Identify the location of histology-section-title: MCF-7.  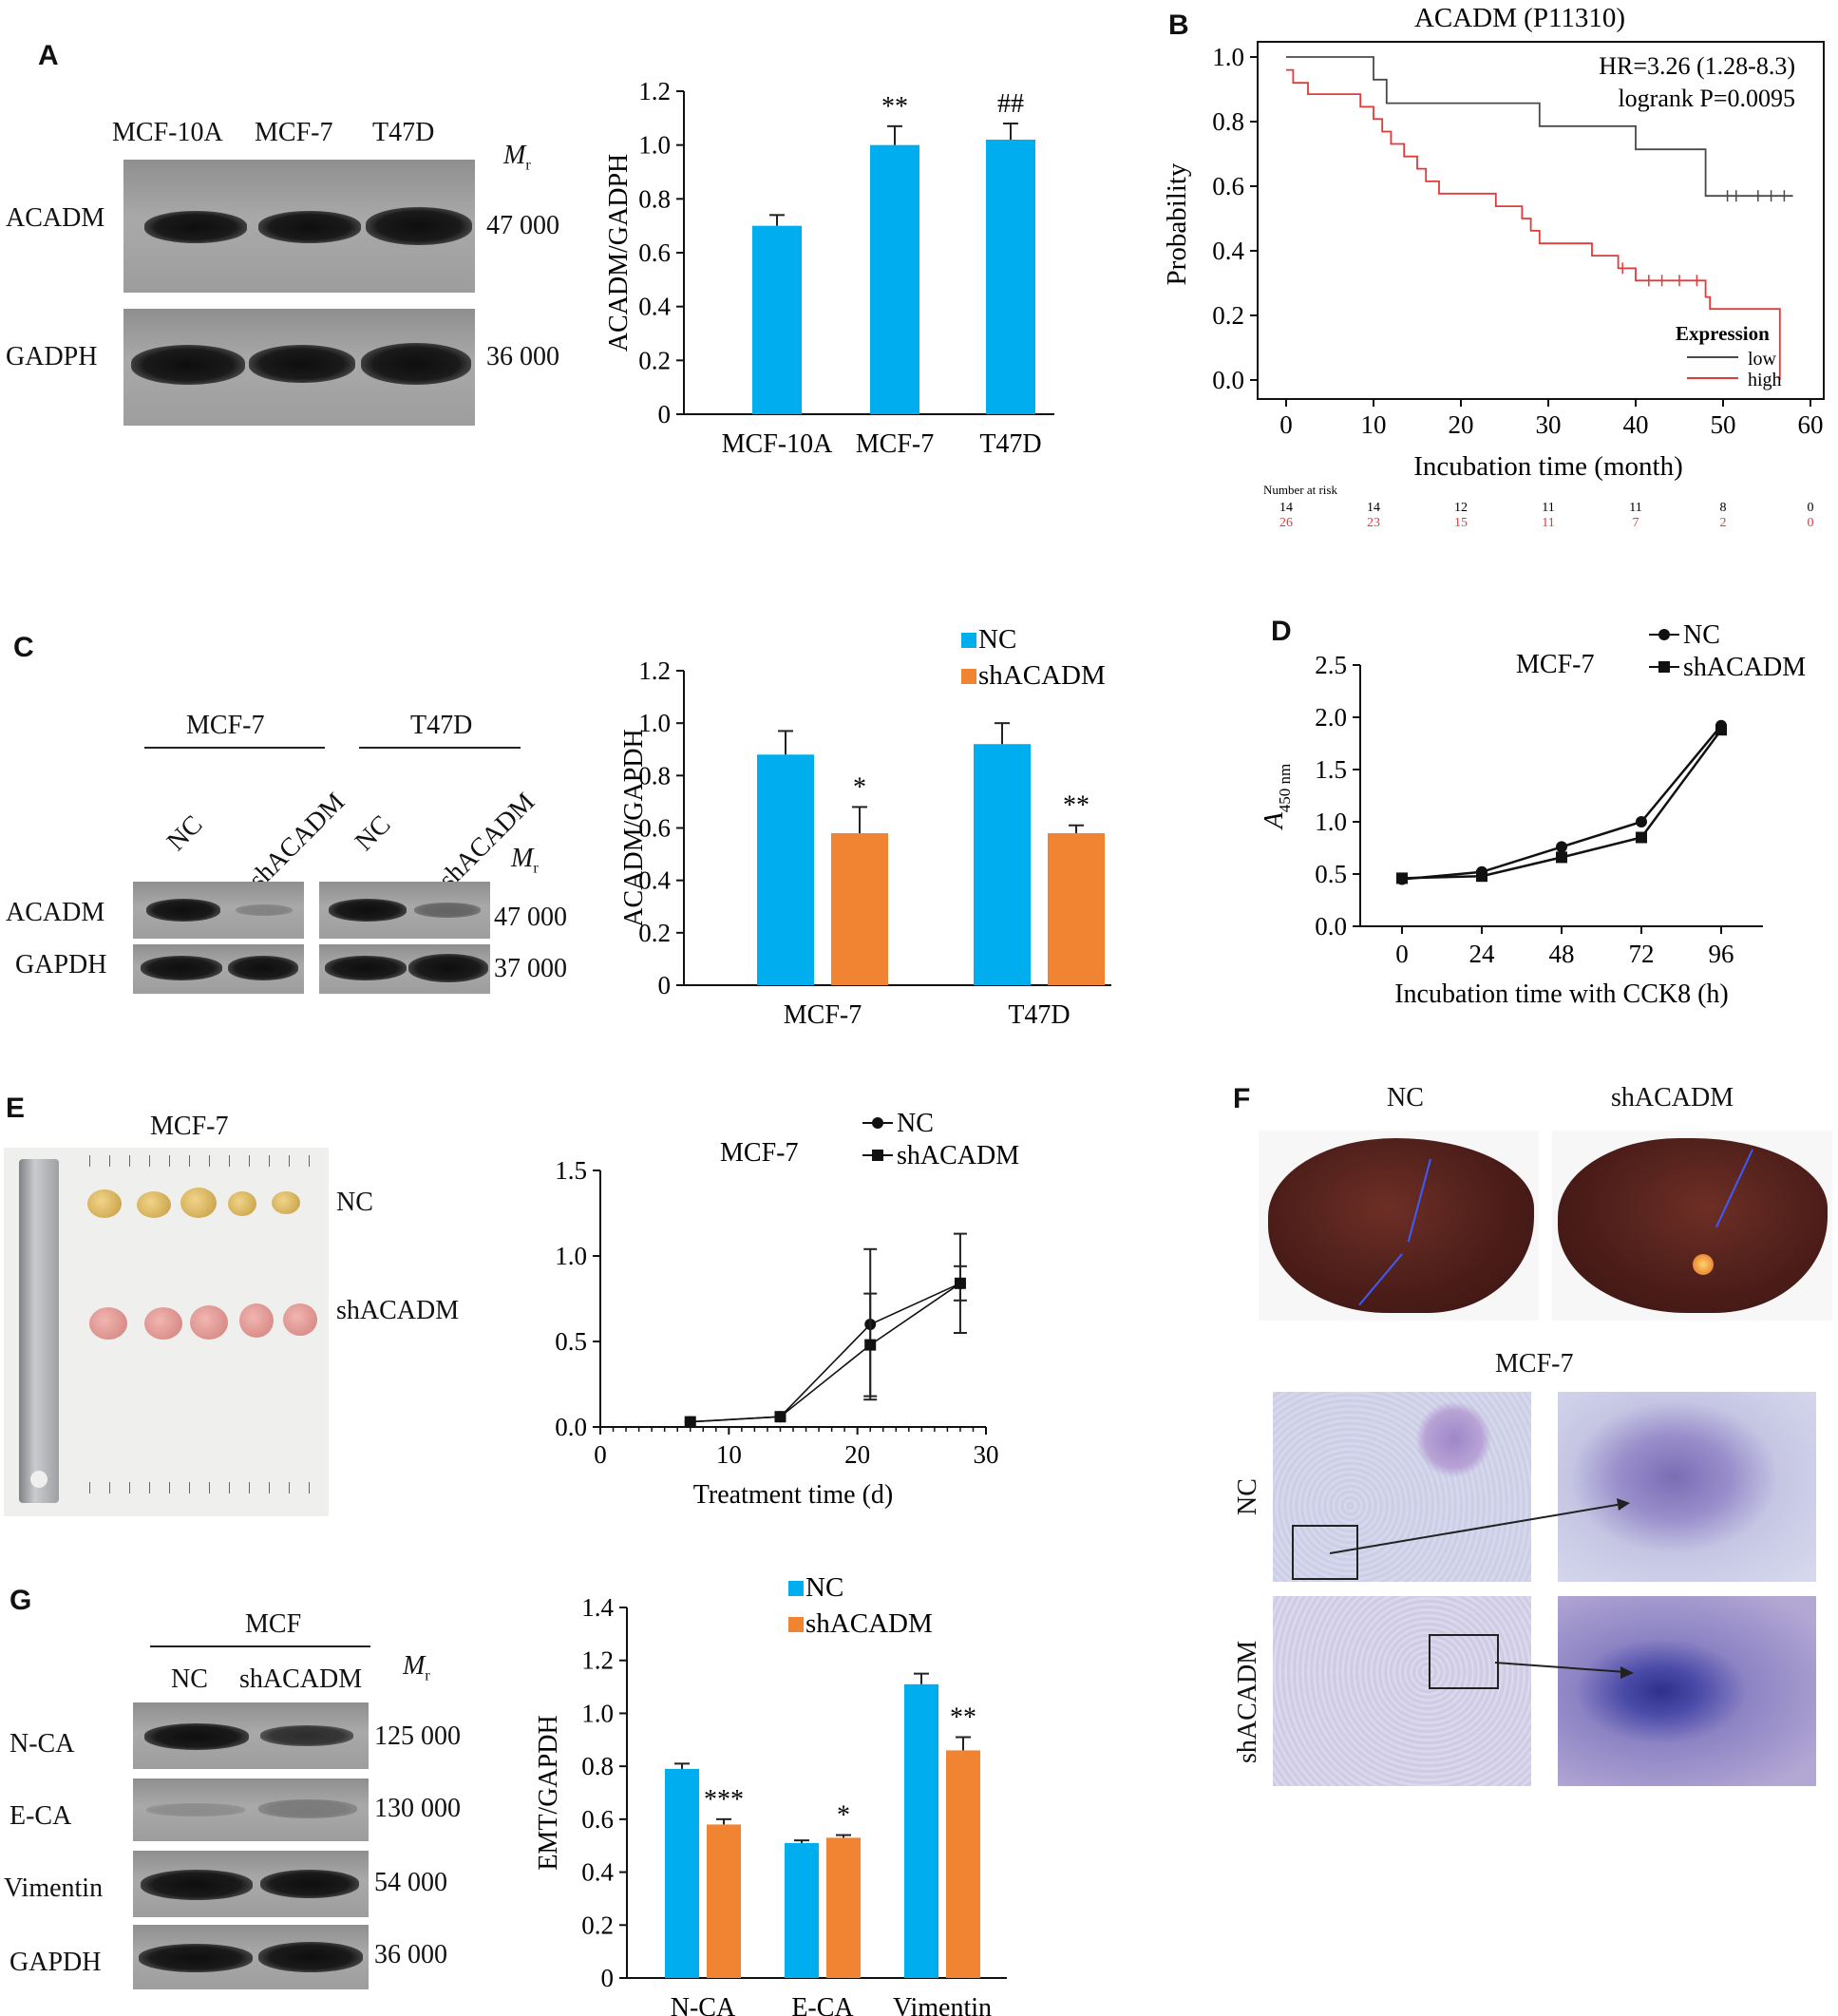
(1534, 1364).